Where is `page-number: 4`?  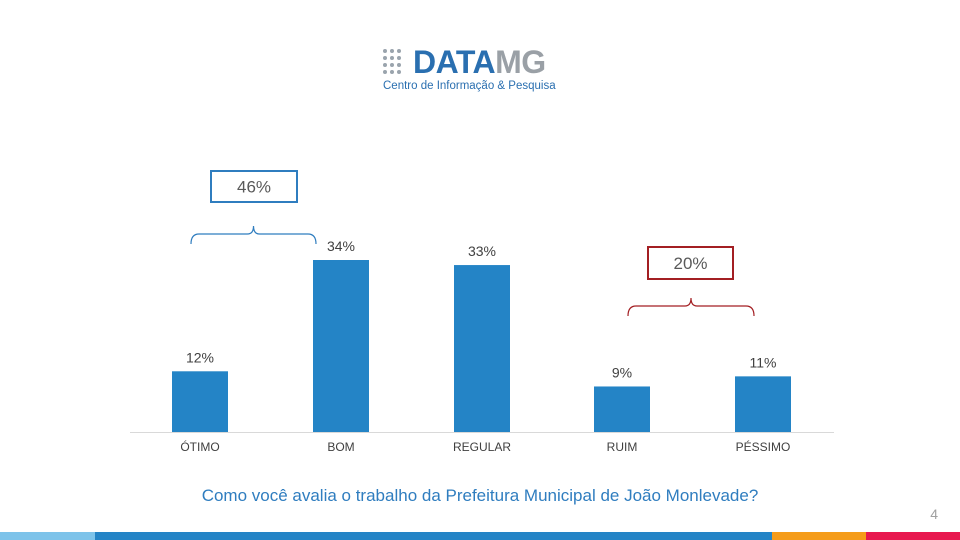
page-number: 4 is located at coordinates (934, 514).